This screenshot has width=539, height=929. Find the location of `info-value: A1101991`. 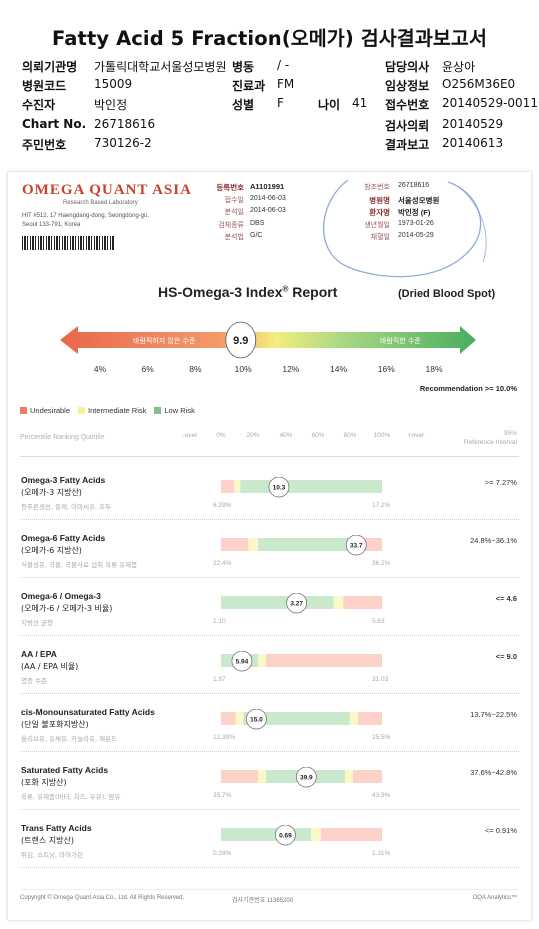

info-value: A1101991 is located at coordinates (267, 186).